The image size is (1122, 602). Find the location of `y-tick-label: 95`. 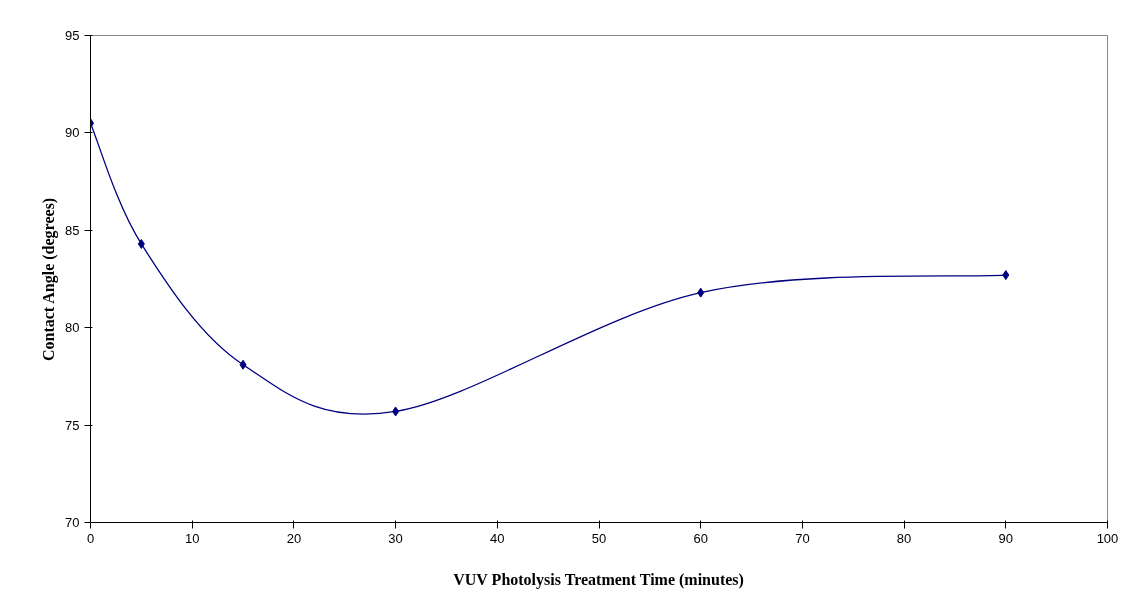

y-tick-label: 95 is located at coordinates (72, 35).